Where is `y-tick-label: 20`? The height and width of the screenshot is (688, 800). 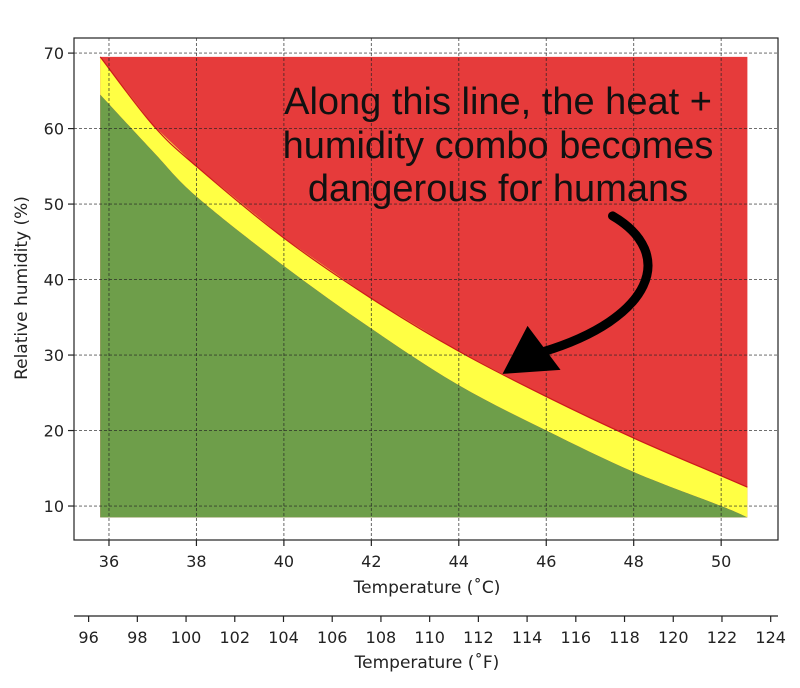
y-tick-label: 20 is located at coordinates (54, 431).